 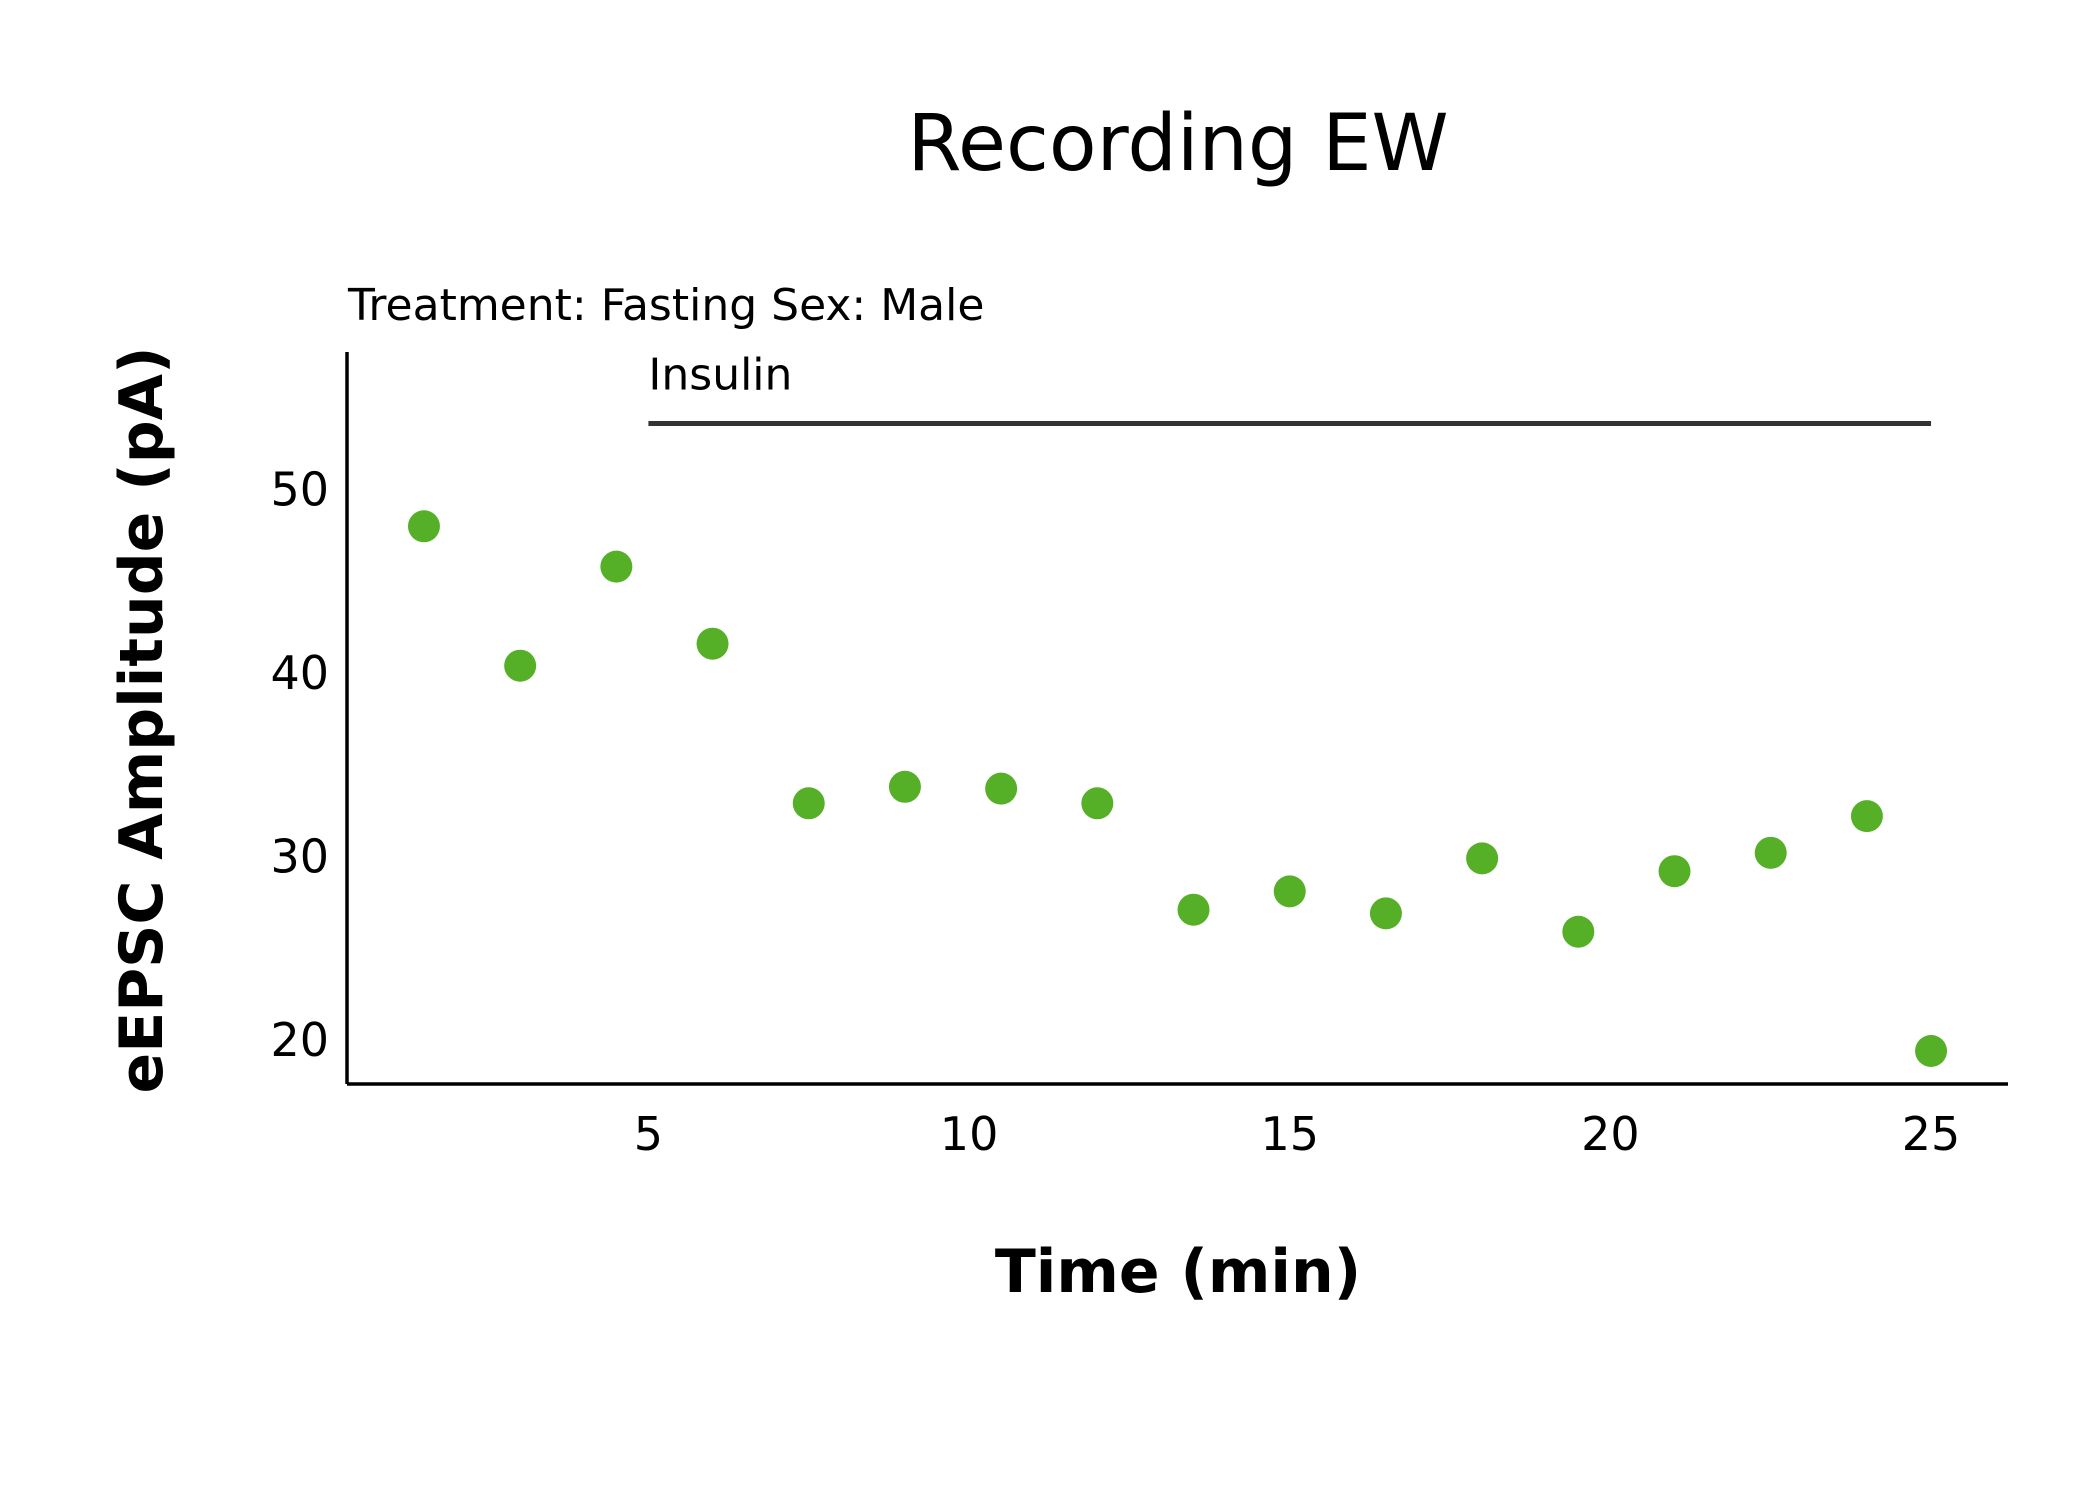 I want to click on x-tick-label-0: 5, so click(x=648, y=1134).